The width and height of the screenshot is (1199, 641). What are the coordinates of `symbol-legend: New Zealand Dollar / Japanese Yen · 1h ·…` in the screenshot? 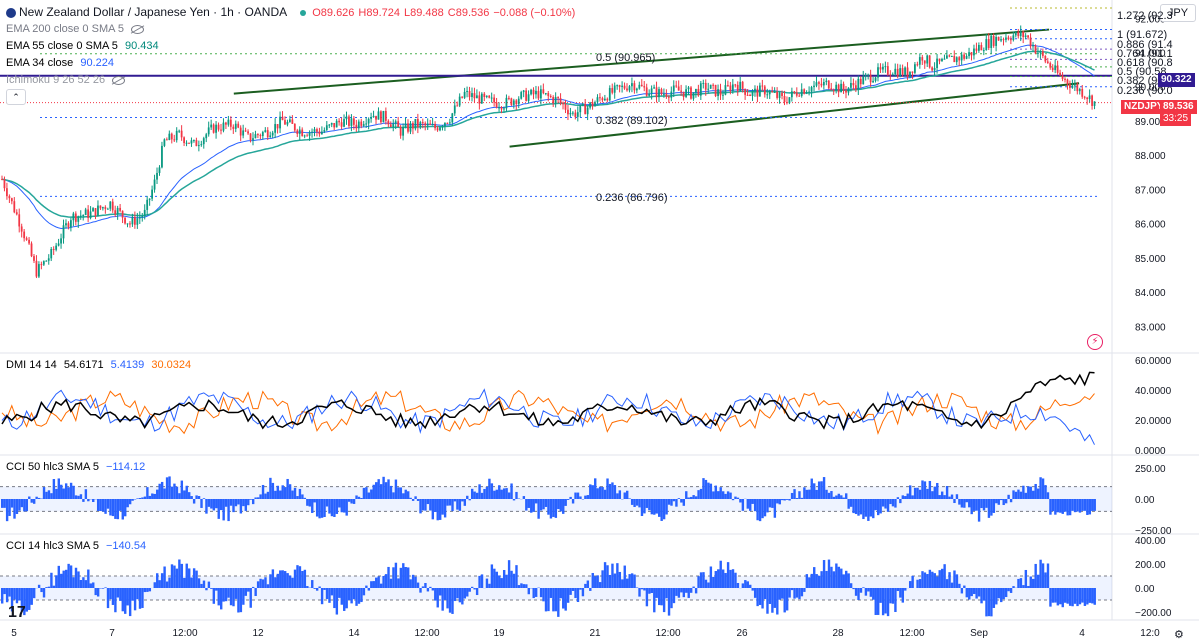 It's located at (292, 12).